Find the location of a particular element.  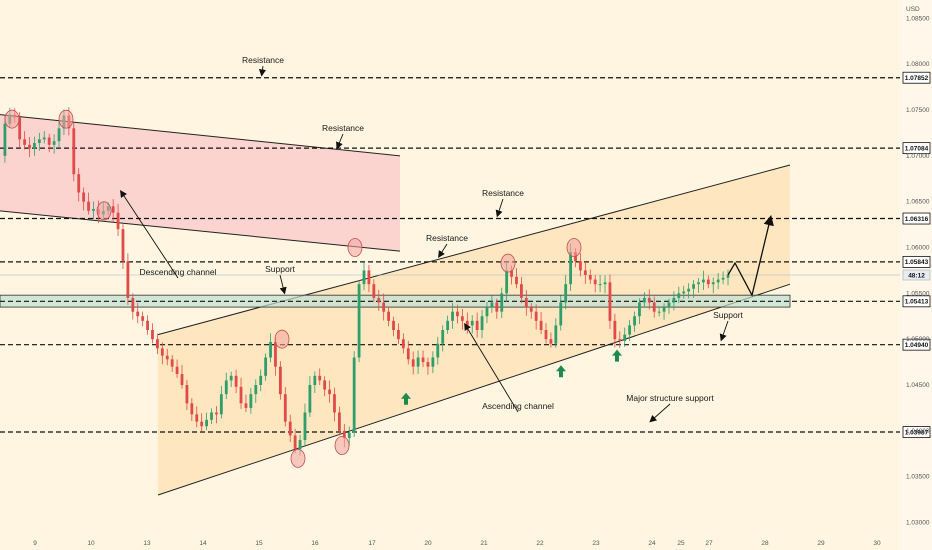

x-tick-label: 24 is located at coordinates (652, 543).